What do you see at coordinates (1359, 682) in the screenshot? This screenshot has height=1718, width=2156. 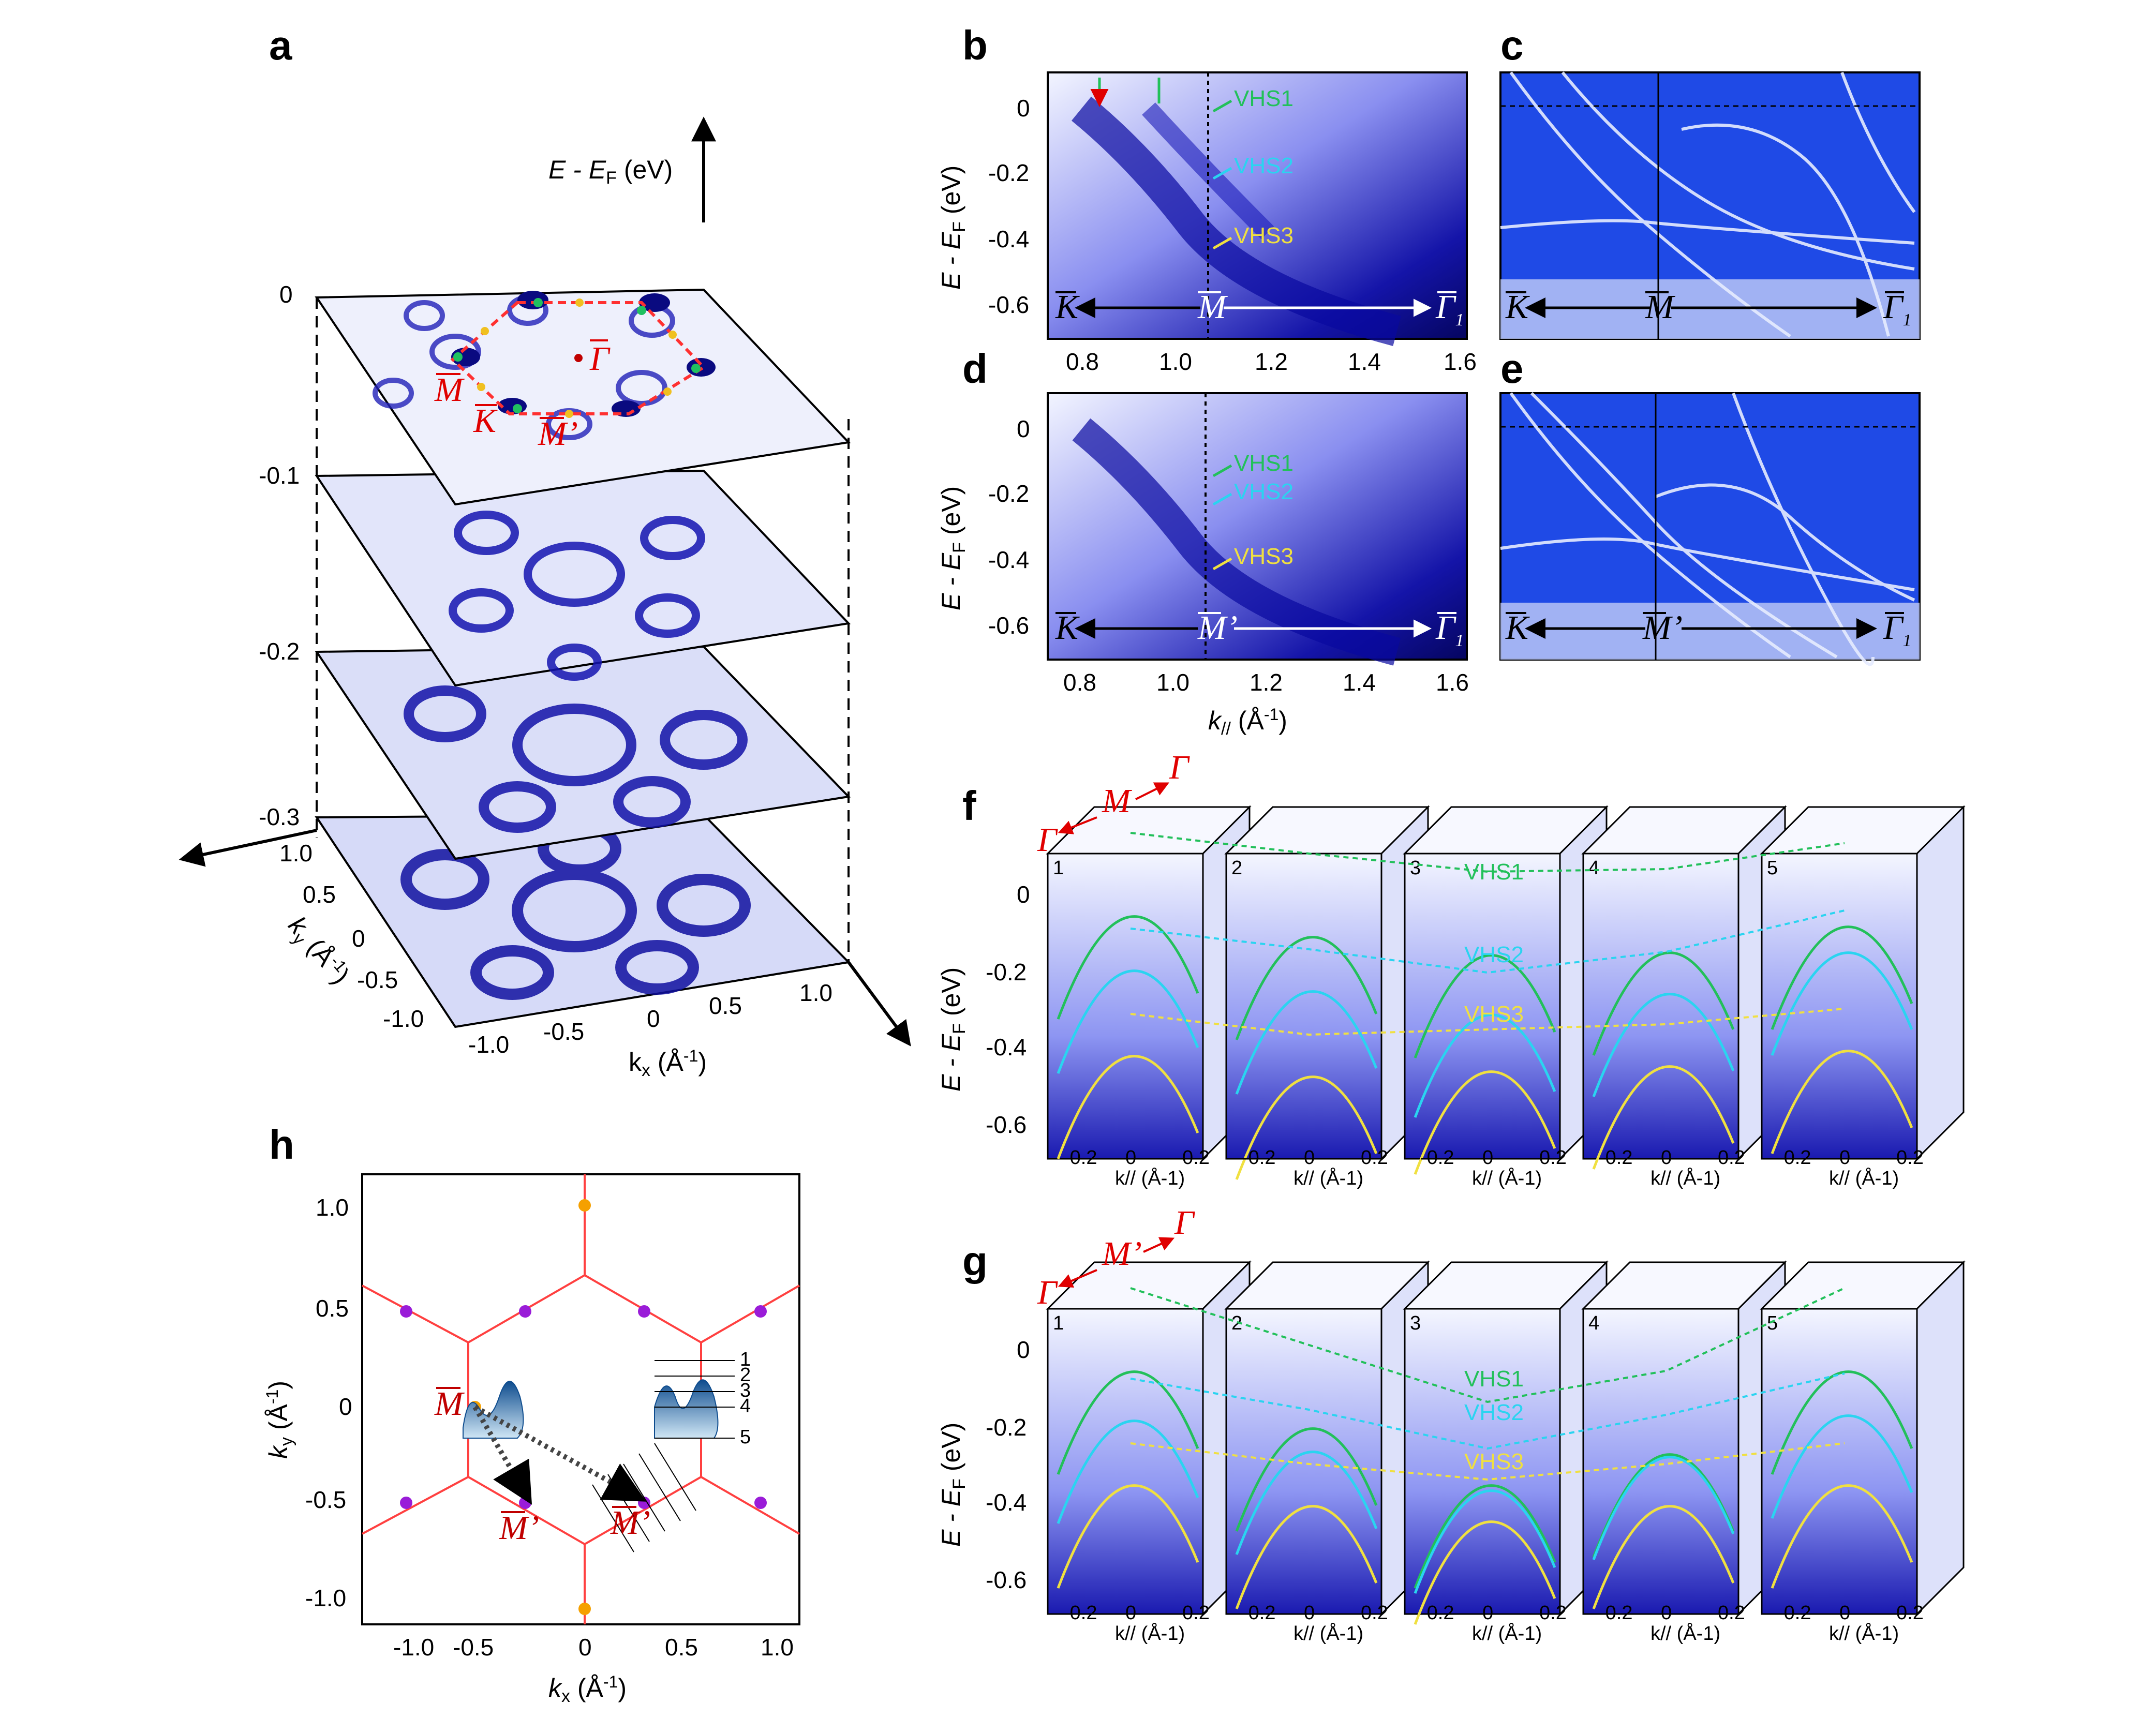 I see `xtick-d-3: 1.4` at bounding box center [1359, 682].